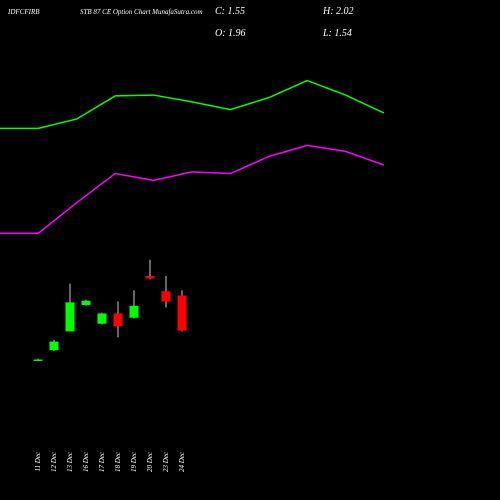 Image resolution: width=500 pixels, height=500 pixels. What do you see at coordinates (70, 461) in the screenshot?
I see `x-tick-label: 13 Dec` at bounding box center [70, 461].